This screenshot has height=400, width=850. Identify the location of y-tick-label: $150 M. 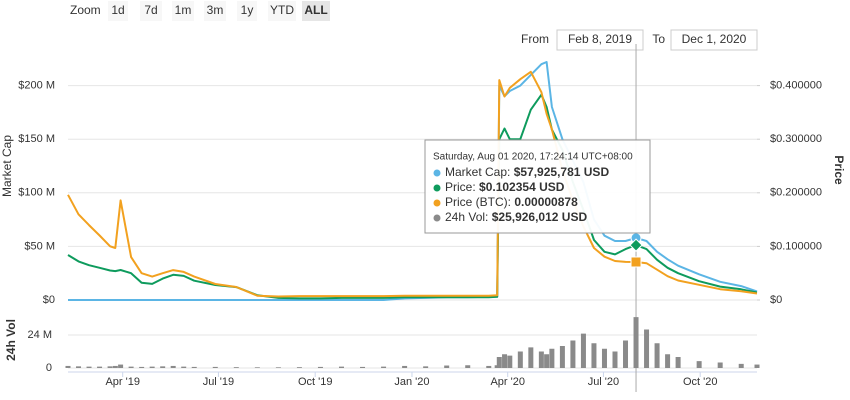
(36, 139).